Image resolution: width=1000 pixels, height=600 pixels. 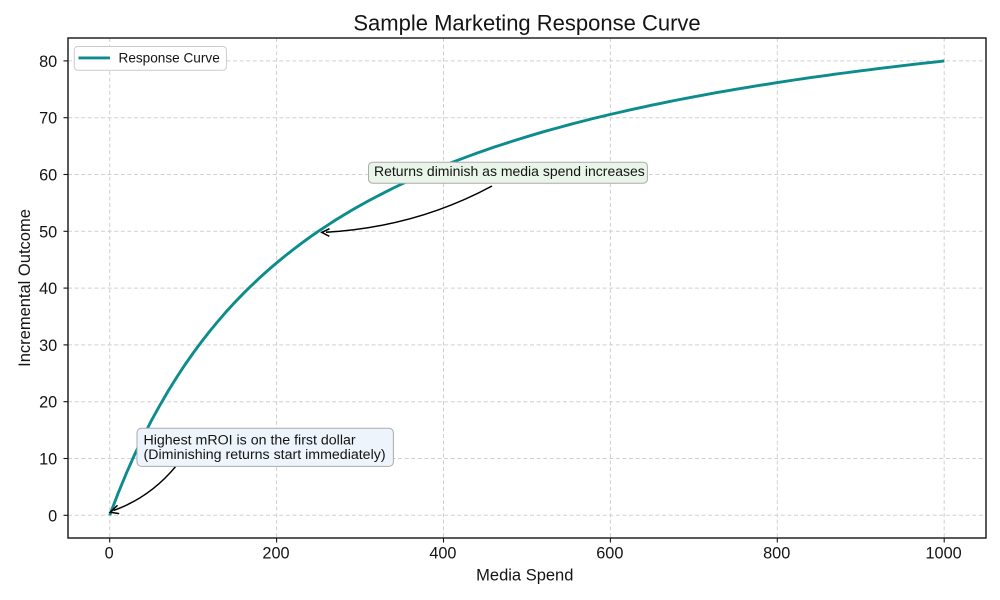 I want to click on svg-text:Sample Marketing Response Curv: Sample Marketing Response Curve, so click(x=526, y=22).